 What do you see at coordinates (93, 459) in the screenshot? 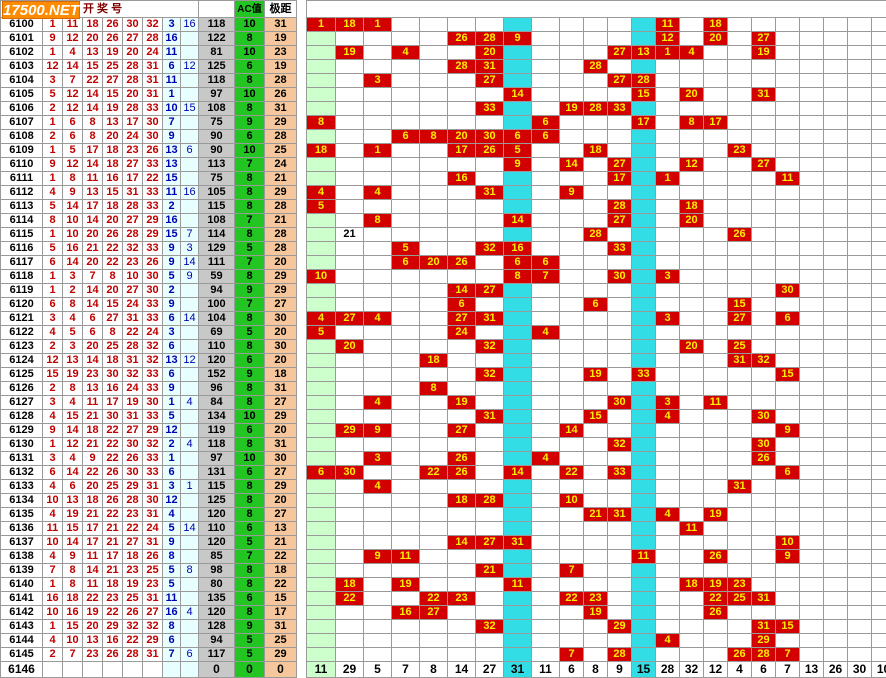
I see `red-ball: 9` at bounding box center [93, 459].